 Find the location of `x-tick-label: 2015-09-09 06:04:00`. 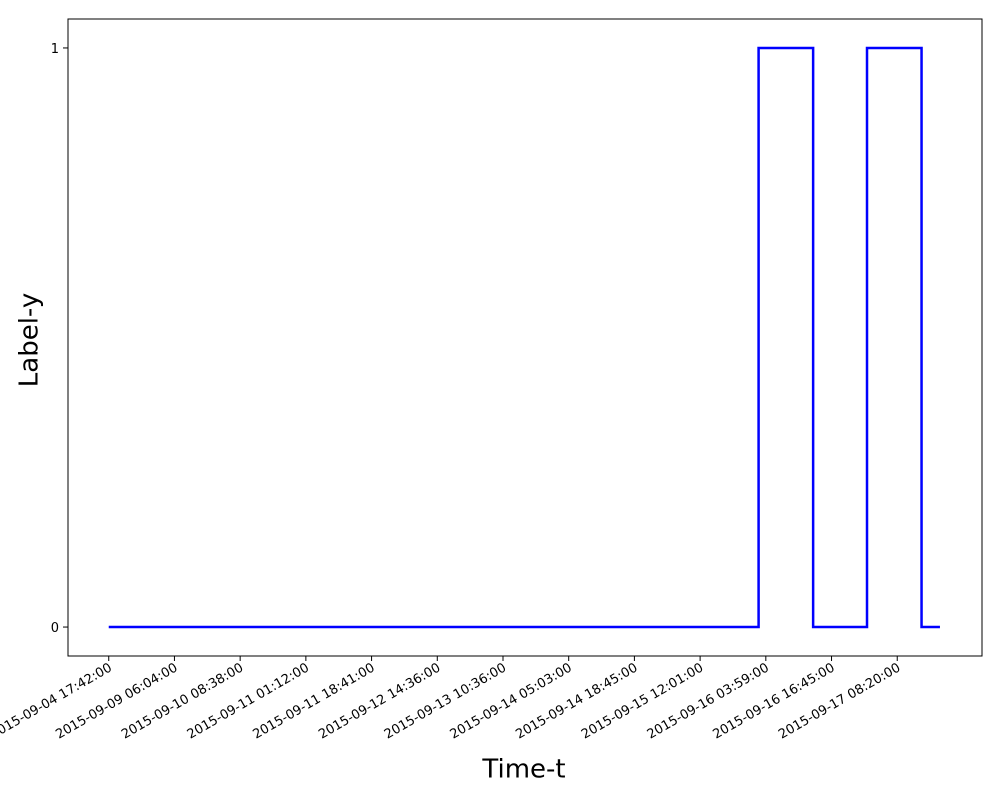

x-tick-label: 2015-09-09 06:04:00 is located at coordinates (116, 701).